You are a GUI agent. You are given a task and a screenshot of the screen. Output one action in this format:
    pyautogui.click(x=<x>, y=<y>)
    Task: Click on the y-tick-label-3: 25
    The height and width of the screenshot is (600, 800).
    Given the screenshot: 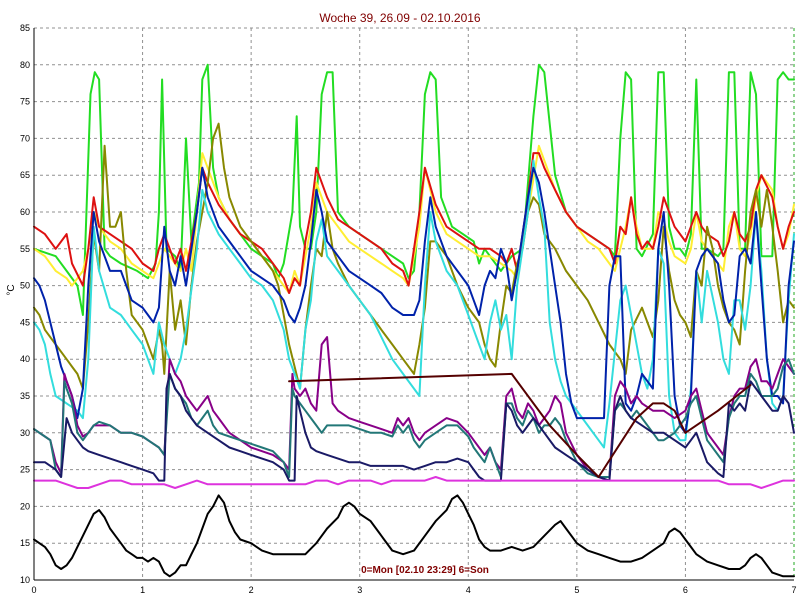 What is the action you would take?
    pyautogui.click(x=25, y=470)
    